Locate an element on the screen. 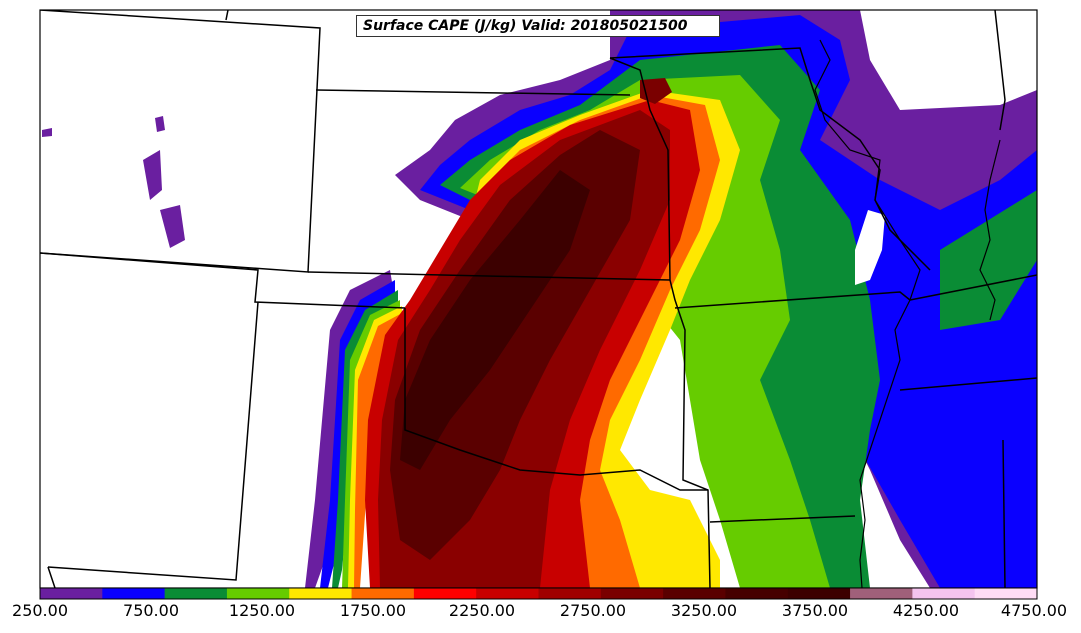 The image size is (1081, 633). colorbar-tick-label: 2750.00 is located at coordinates (593, 610).